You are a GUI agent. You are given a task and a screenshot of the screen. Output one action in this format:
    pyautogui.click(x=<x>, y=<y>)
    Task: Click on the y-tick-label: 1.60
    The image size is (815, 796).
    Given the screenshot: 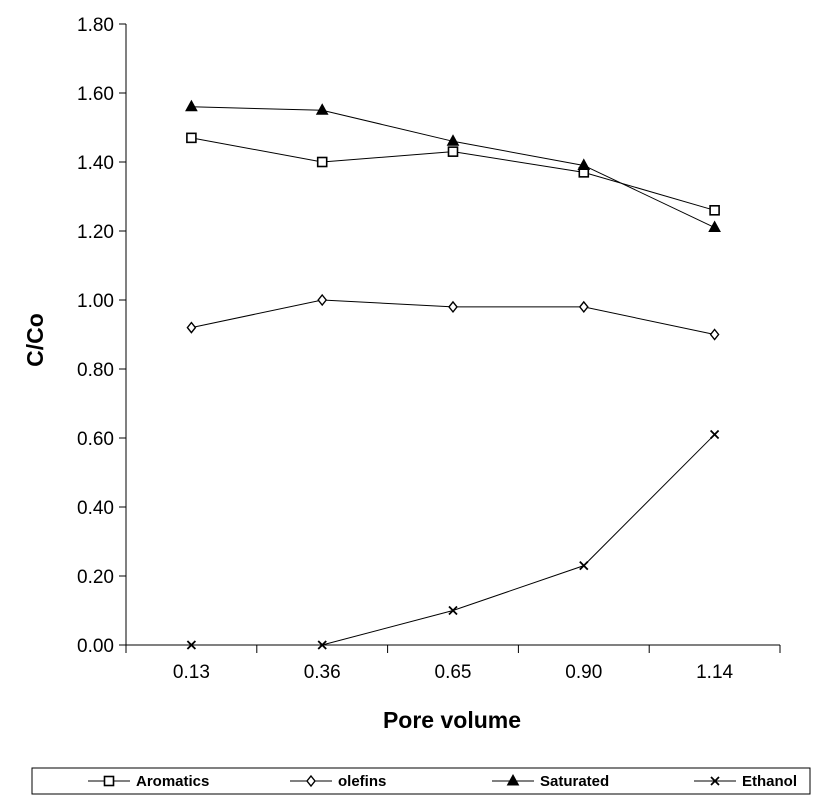 What is the action you would take?
    pyautogui.click(x=95, y=94)
    